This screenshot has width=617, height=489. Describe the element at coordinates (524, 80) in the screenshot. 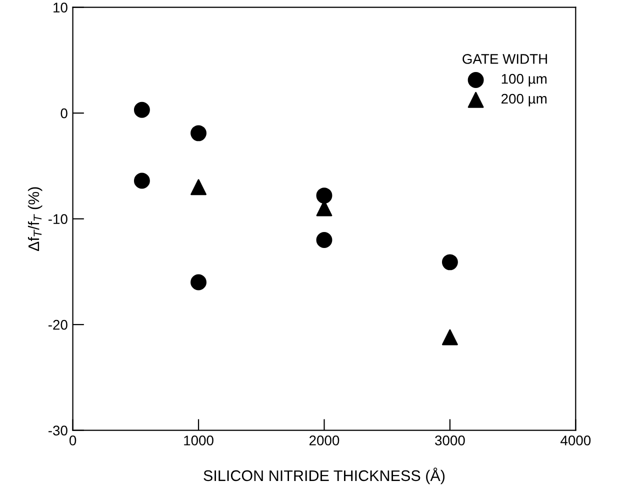

I see `legend-label: 100 µm` at that location.